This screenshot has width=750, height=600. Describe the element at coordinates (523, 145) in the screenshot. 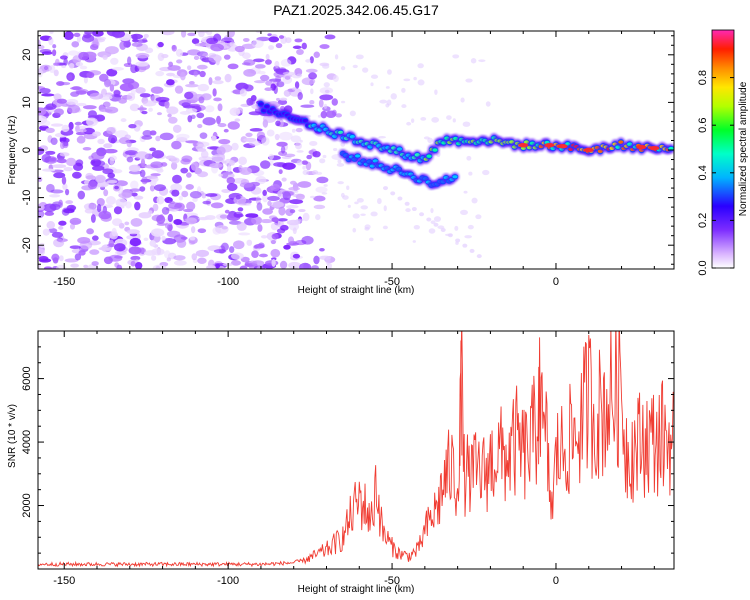

I see `ridge-hotspot` at that location.